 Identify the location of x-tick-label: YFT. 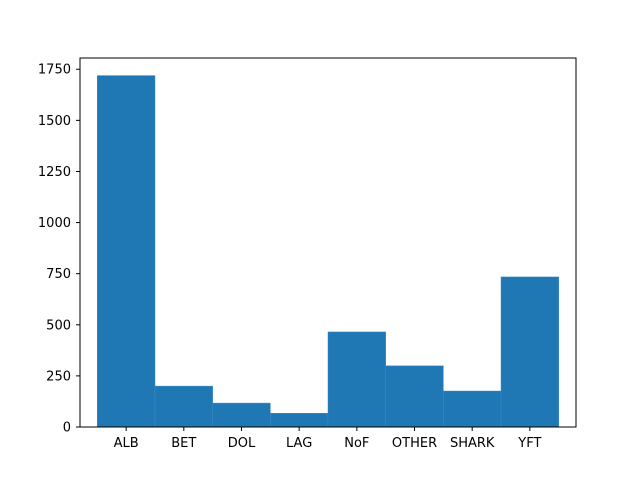
(529, 443).